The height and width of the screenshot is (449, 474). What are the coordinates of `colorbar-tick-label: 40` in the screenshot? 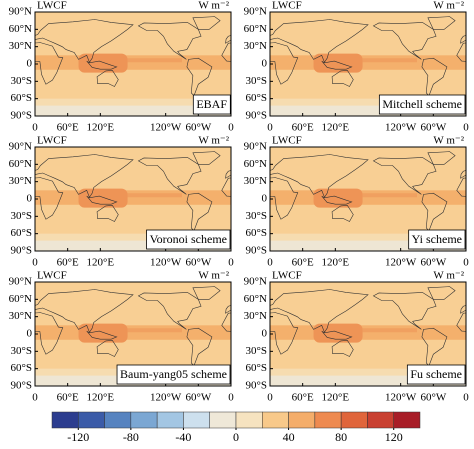 It's located at (289, 437).